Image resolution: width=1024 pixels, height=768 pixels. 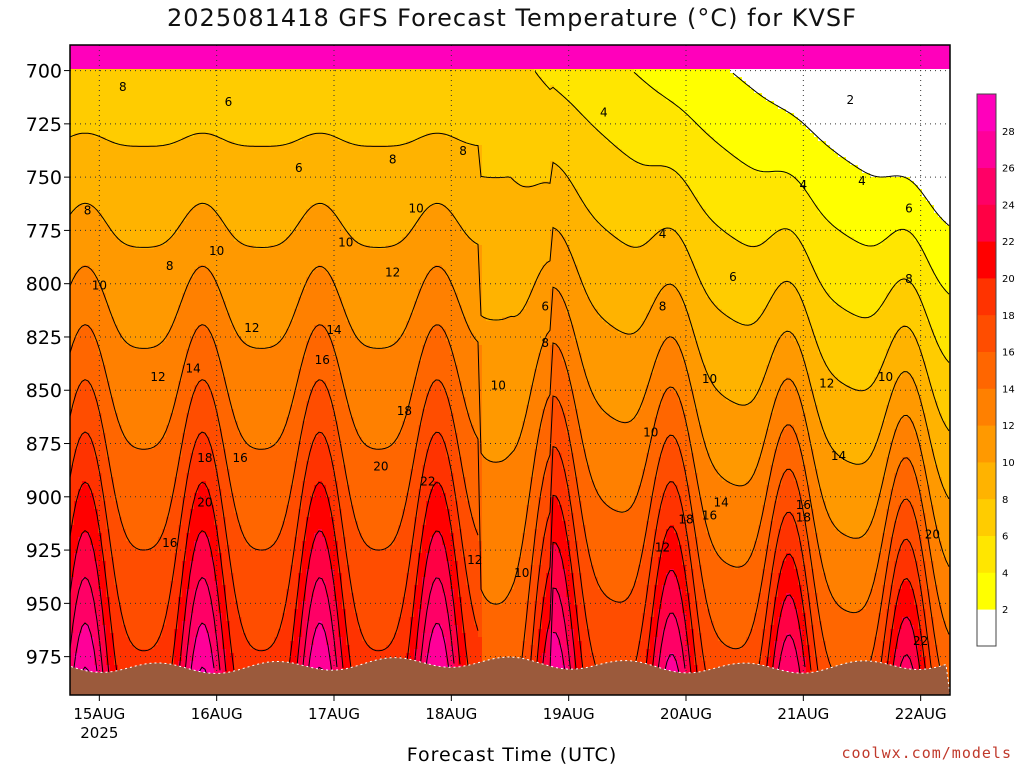 I want to click on x-tick-label: 20AUG, so click(x=686, y=714).